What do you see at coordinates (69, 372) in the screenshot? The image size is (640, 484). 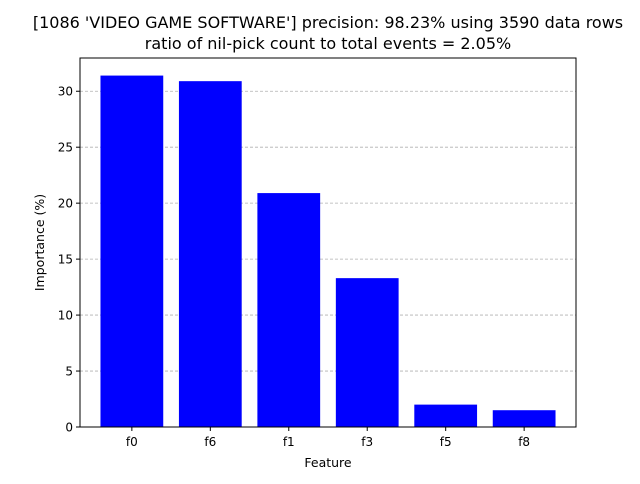 I see `y-tick-label: 5` at bounding box center [69, 372].